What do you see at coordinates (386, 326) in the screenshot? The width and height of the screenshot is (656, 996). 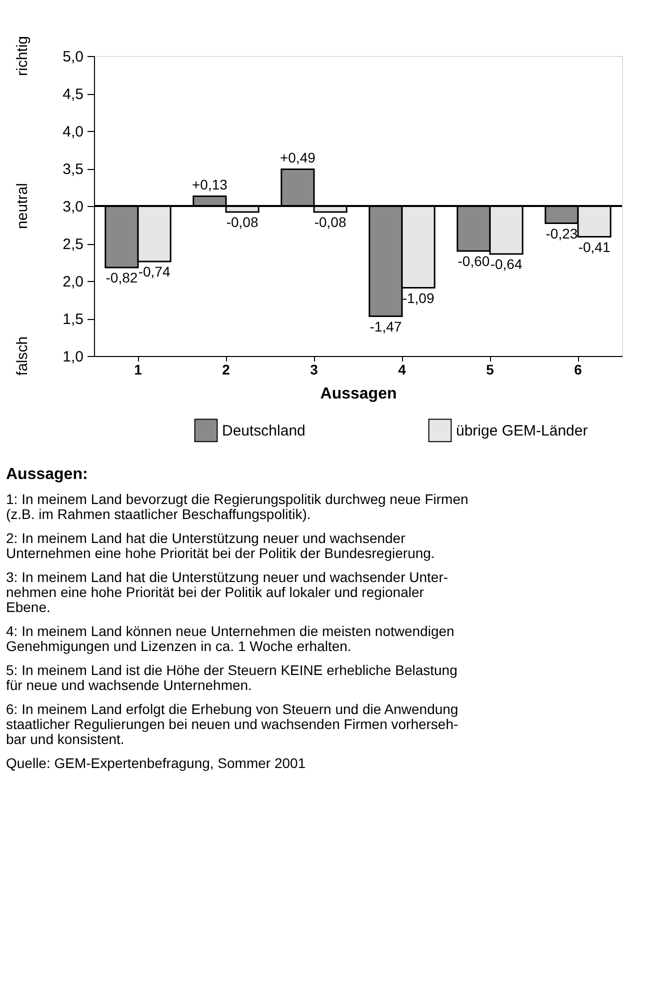 I see `data-label: -1,47` at bounding box center [386, 326].